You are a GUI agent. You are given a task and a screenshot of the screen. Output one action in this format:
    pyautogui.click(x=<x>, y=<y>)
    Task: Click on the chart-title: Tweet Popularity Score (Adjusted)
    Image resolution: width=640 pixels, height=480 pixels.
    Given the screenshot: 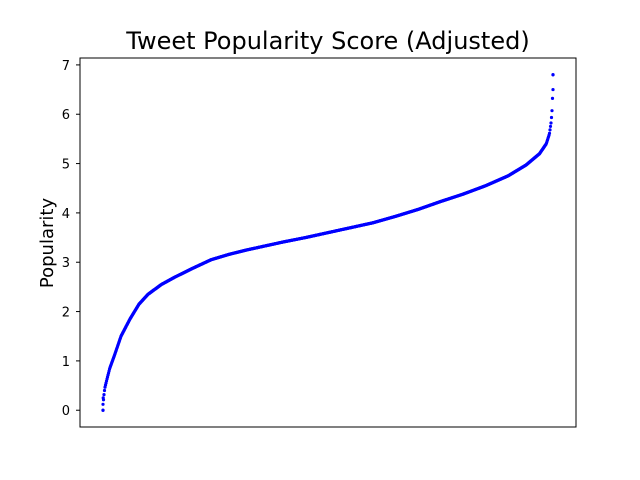 What is the action you would take?
    pyautogui.click(x=327, y=41)
    